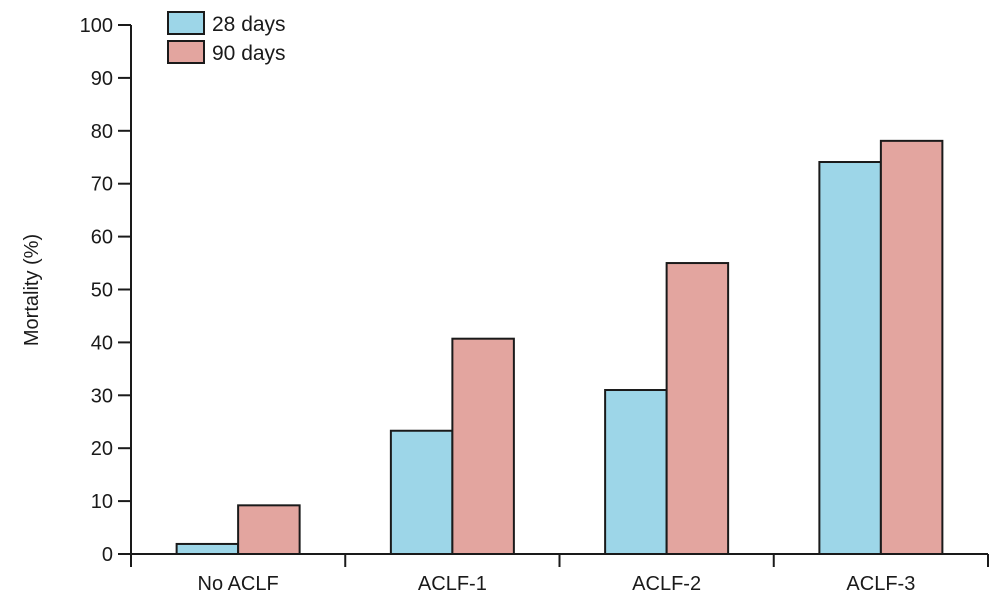 The height and width of the screenshot is (600, 995). I want to click on y-tick-label-30: 30, so click(102, 396).